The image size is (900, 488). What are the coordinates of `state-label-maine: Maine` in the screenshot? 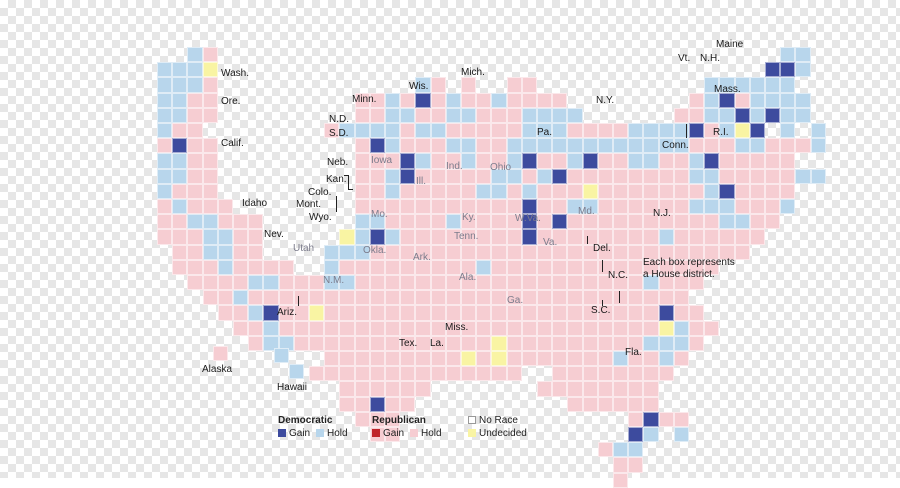 It's located at (730, 44).